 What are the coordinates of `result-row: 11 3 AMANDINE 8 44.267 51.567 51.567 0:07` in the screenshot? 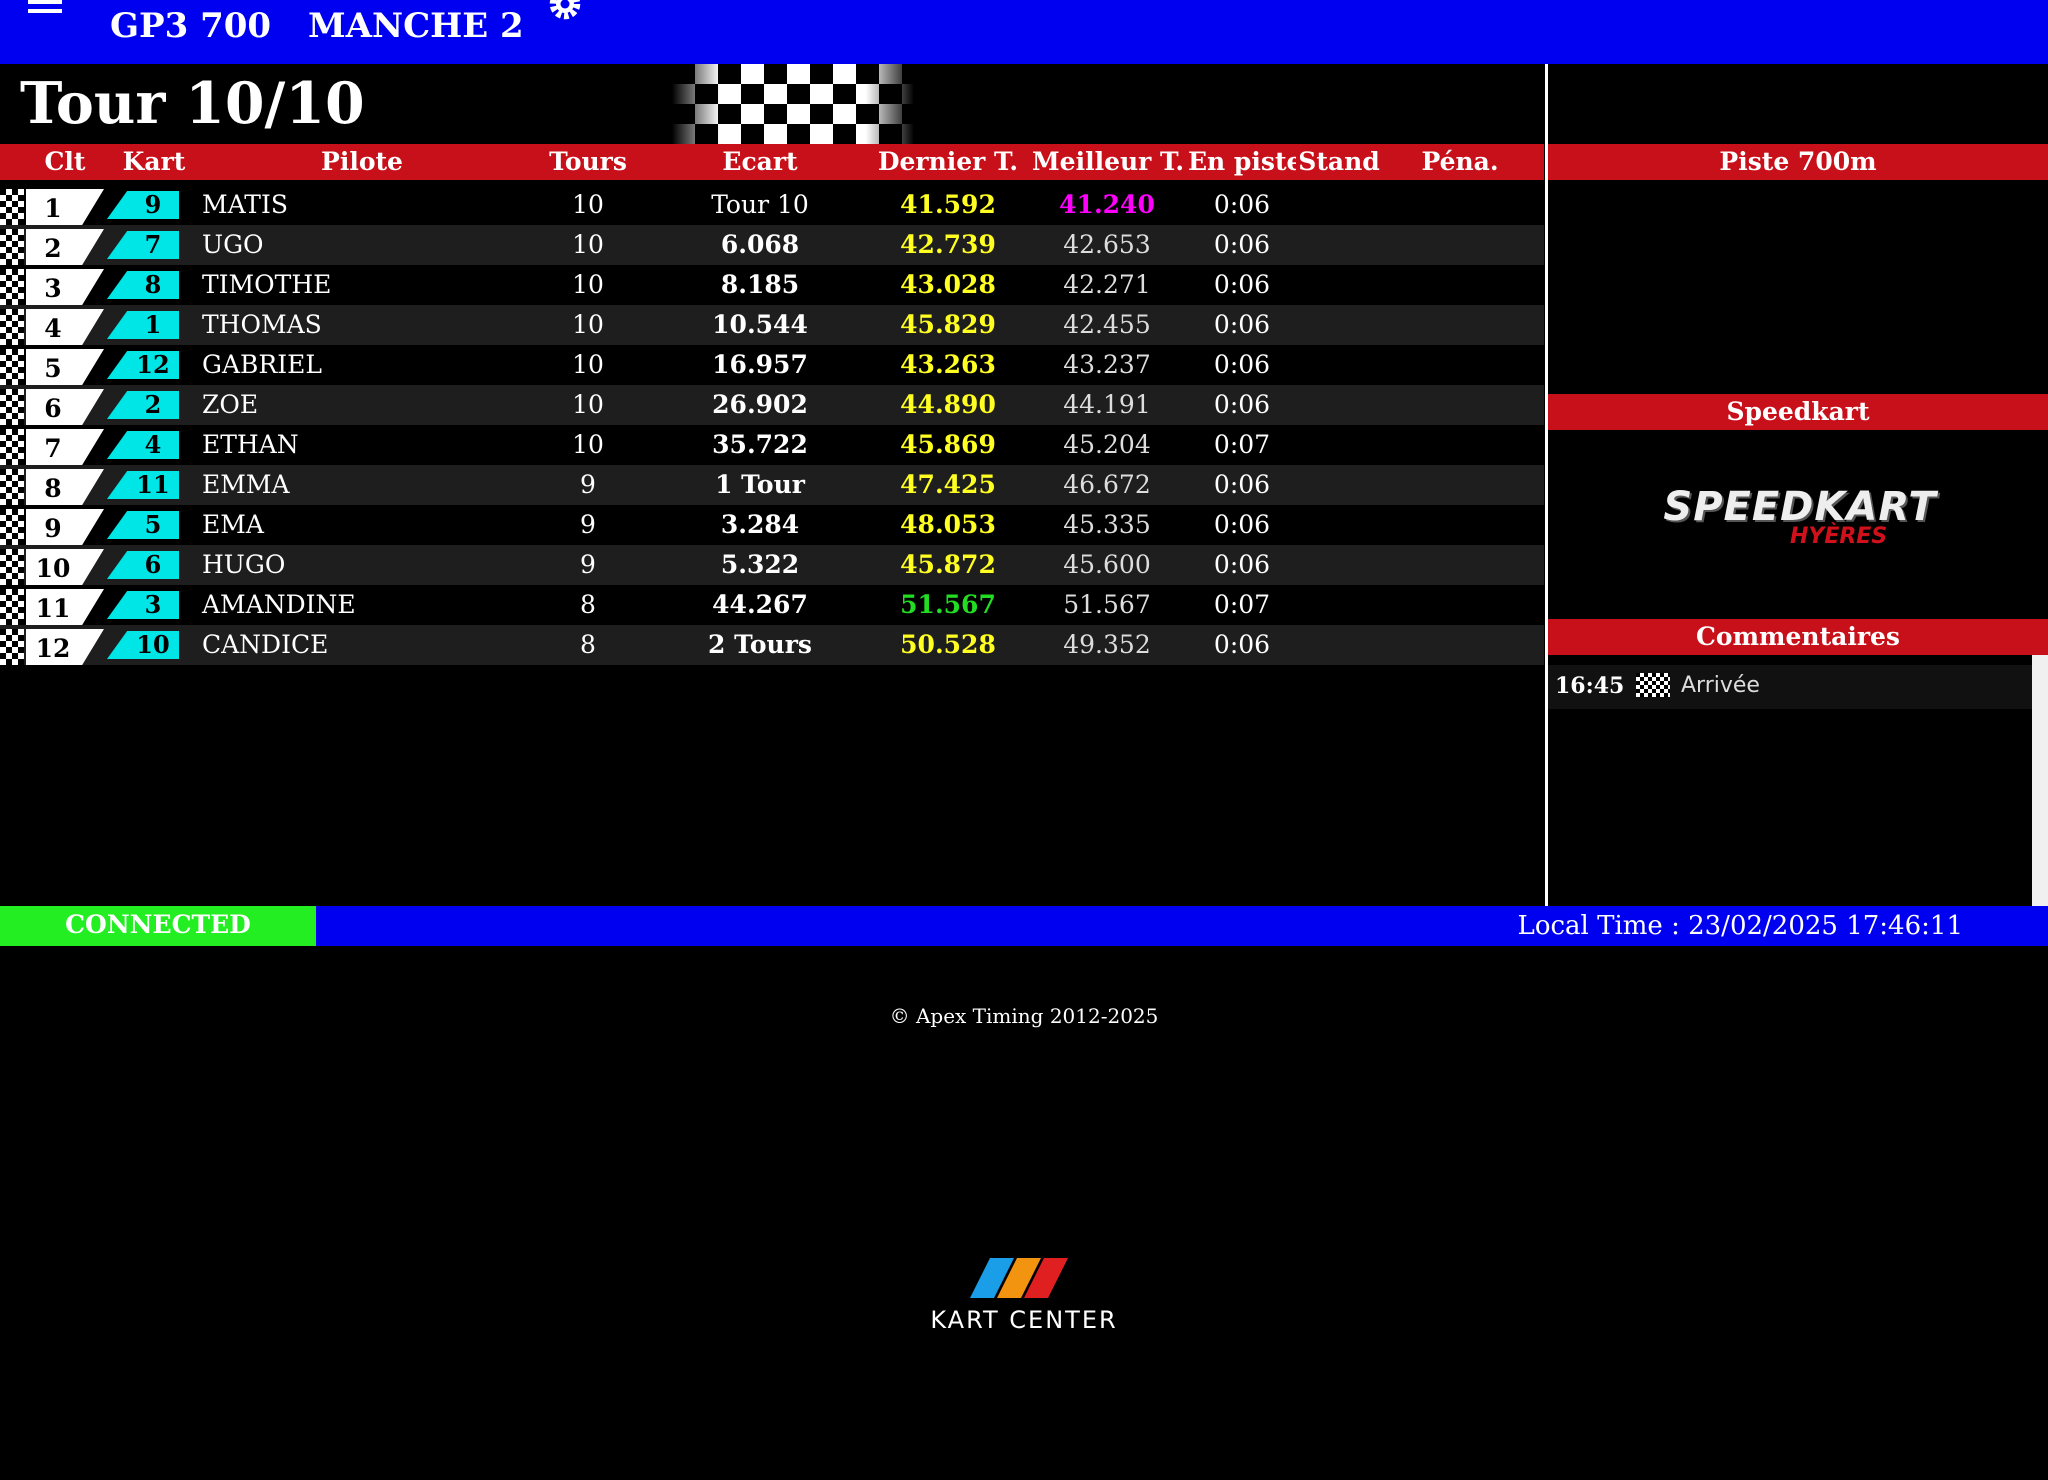 It's located at (772, 605).